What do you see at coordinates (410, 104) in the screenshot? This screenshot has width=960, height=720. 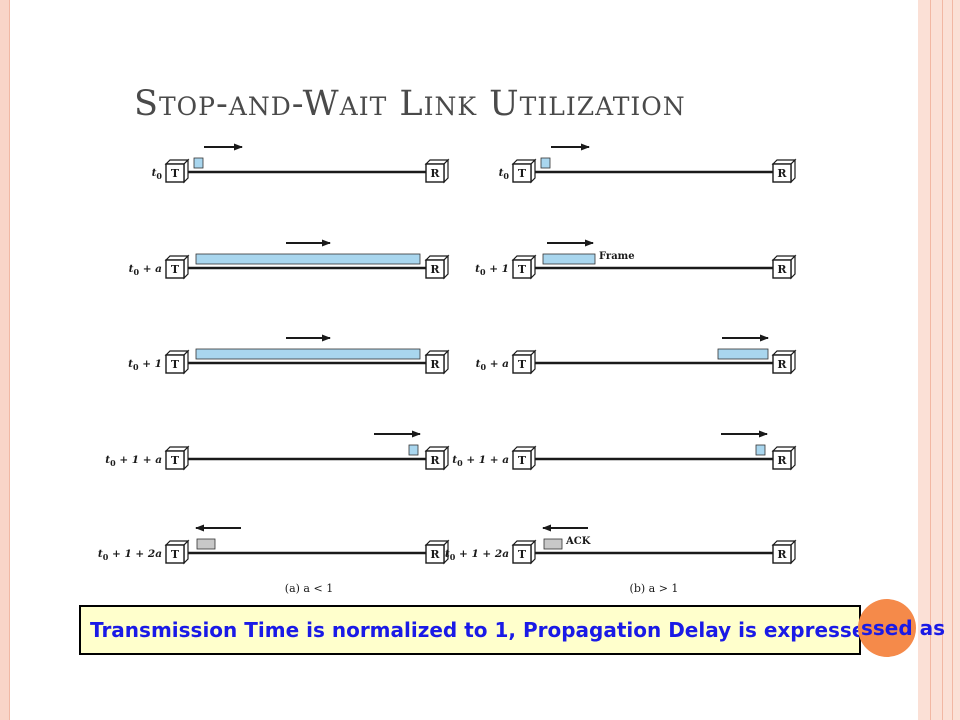 I see `slide-title: Stop-and-Wait Link Utilization` at bounding box center [410, 104].